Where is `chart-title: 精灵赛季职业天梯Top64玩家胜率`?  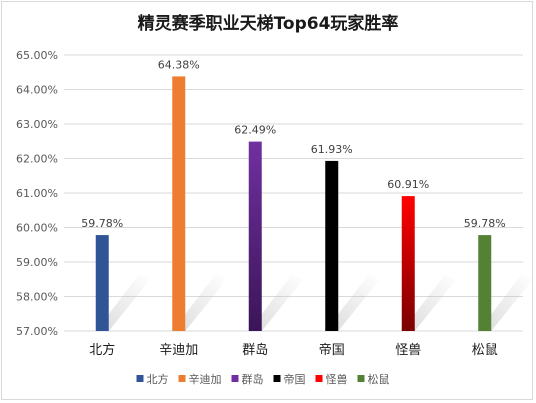
chart-title: 精灵赛季职业天梯Top64玩家胜率 is located at coordinates (268, 23).